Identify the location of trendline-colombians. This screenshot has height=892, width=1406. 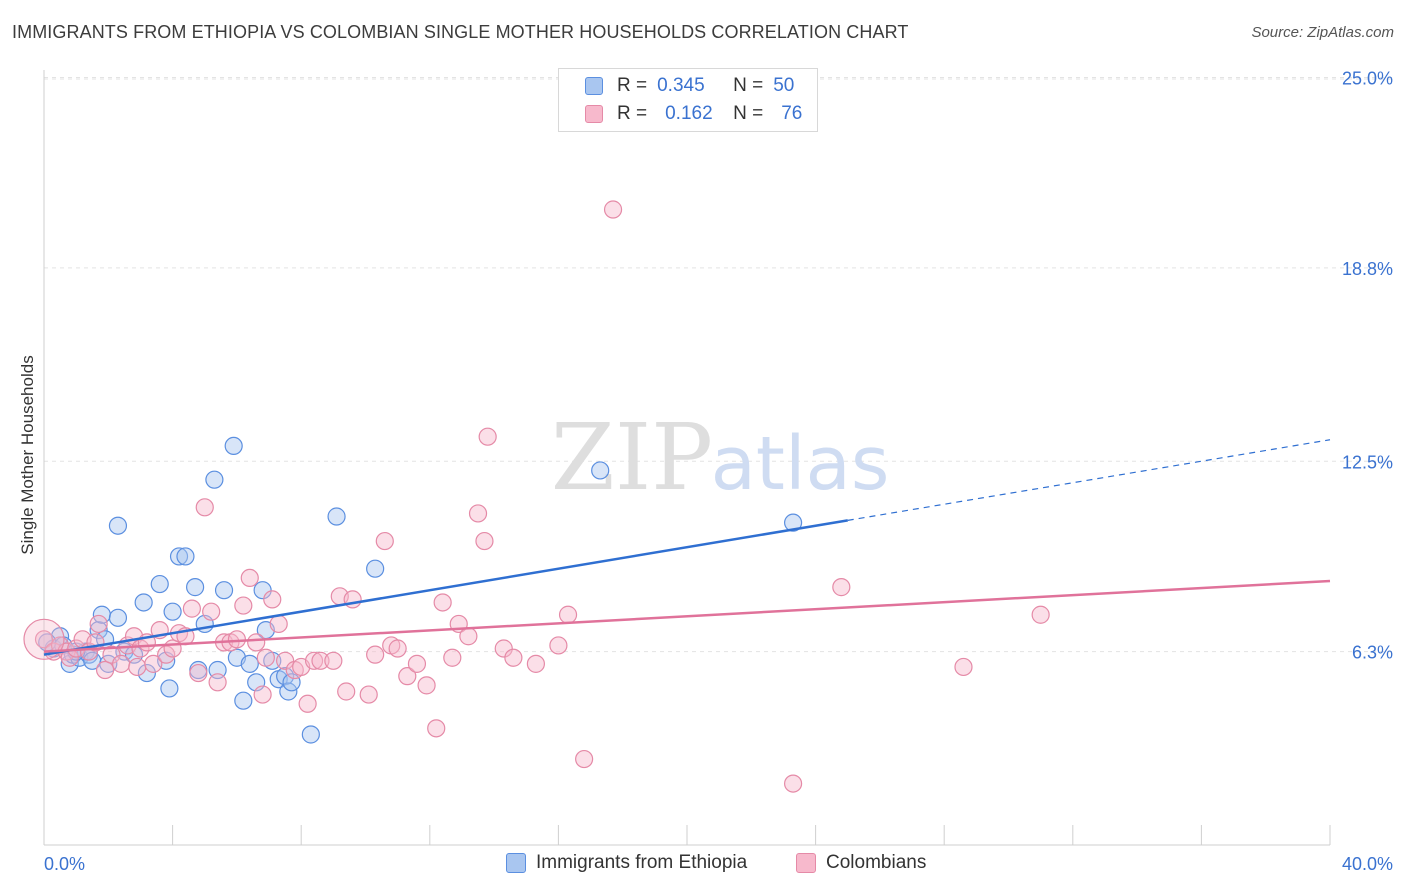
(687, 616).